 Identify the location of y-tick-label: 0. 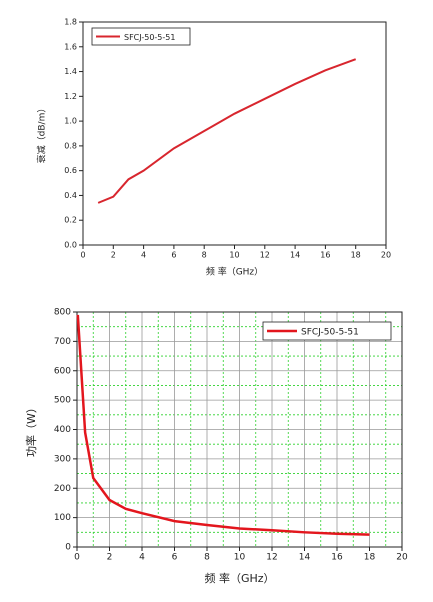
(68, 548).